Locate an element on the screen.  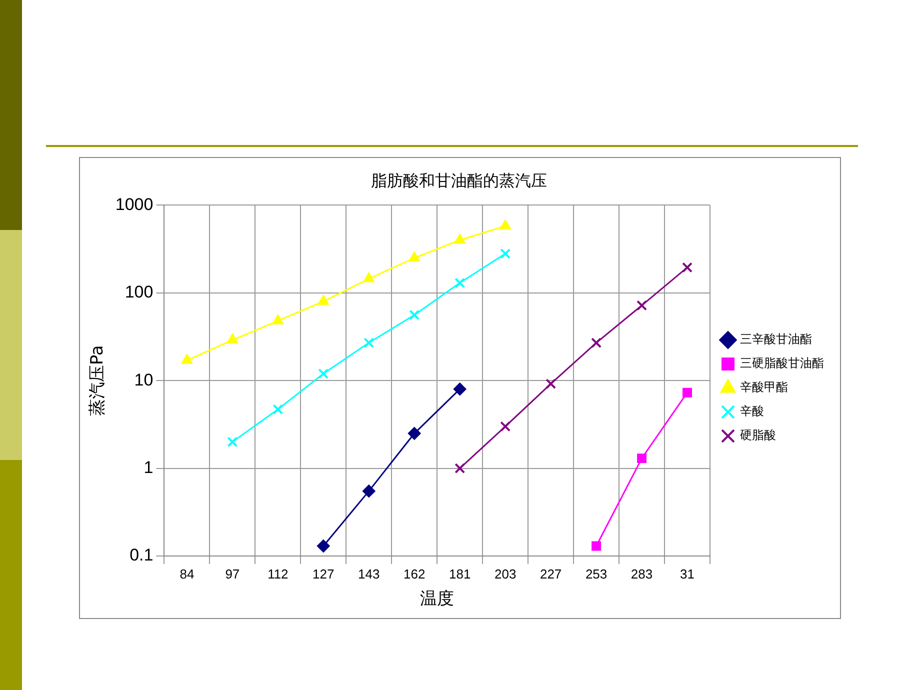
x-tick-label: 143 is located at coordinates (369, 574).